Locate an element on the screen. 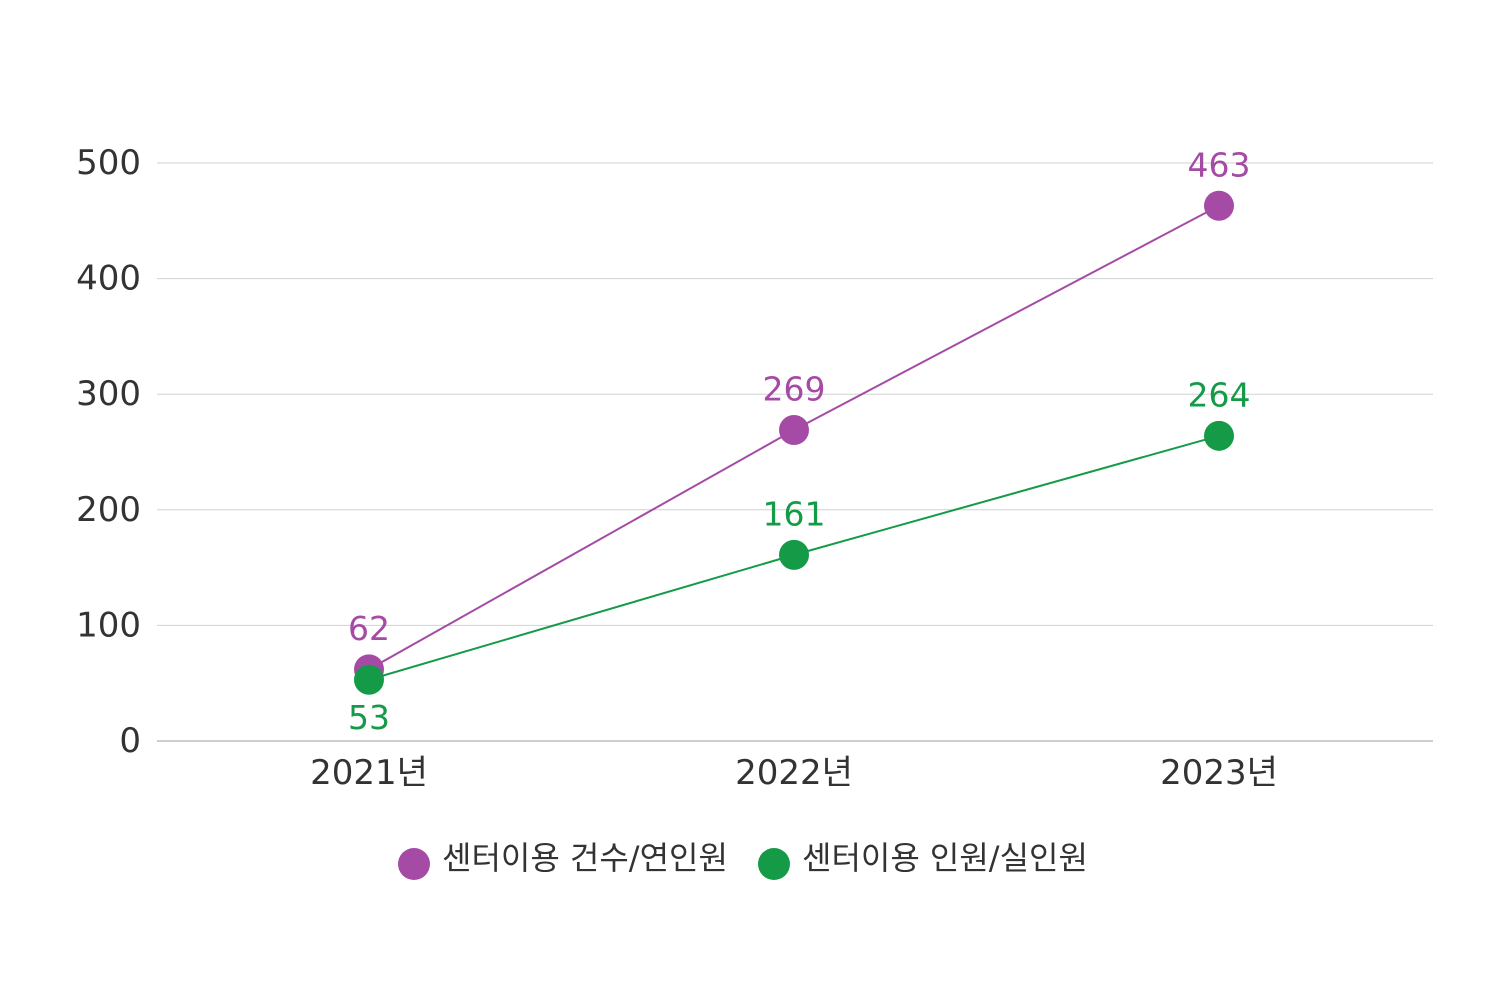 The height and width of the screenshot is (1000, 1500). series-1-data-label: 463 is located at coordinates (1219, 164).